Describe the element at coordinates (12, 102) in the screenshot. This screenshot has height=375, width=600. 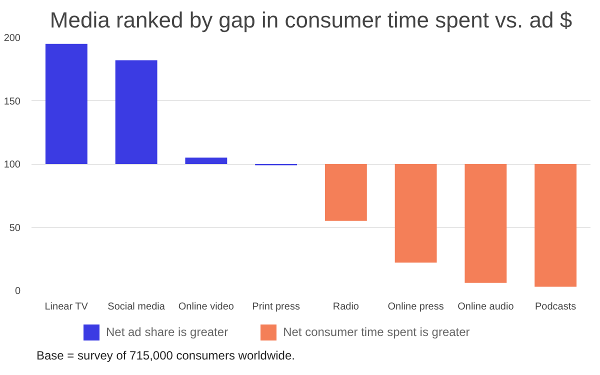
I see `y-tick-label: 150` at that location.